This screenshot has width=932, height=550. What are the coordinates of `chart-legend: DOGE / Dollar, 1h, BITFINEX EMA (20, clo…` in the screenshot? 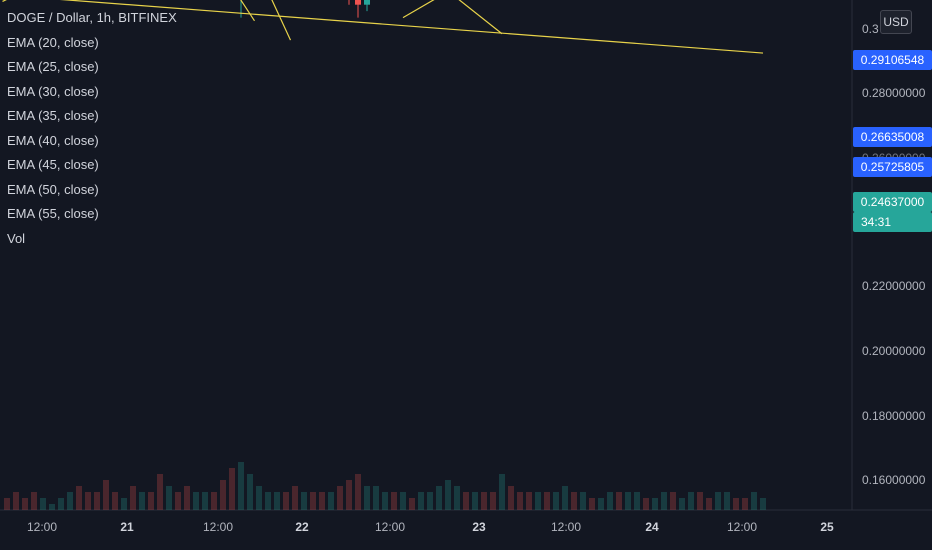 It's located at (92, 128).